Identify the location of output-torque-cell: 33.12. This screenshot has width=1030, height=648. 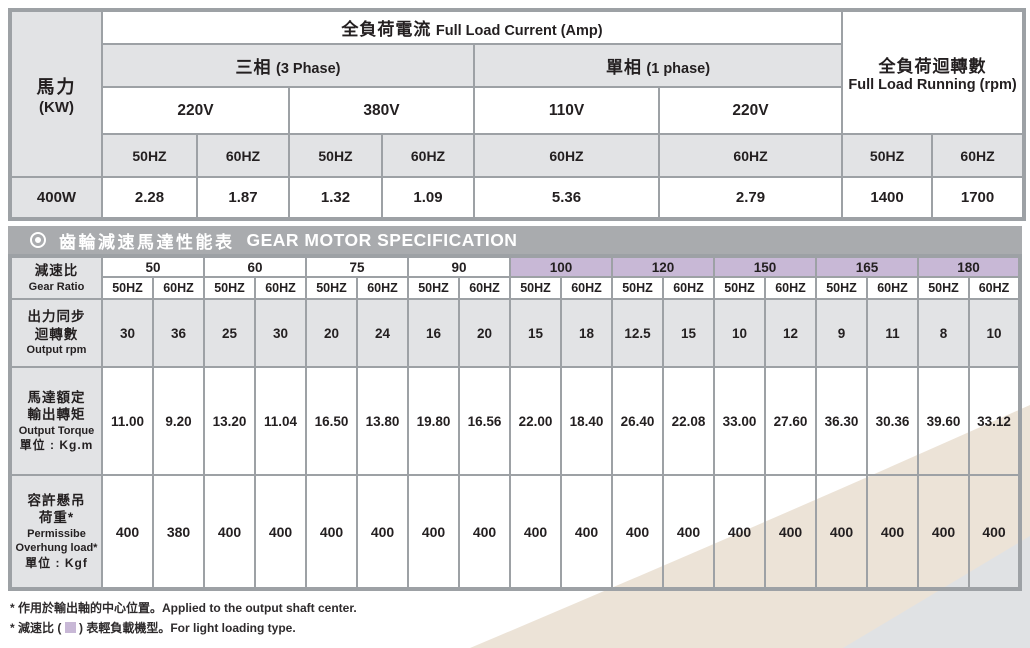
(994, 421).